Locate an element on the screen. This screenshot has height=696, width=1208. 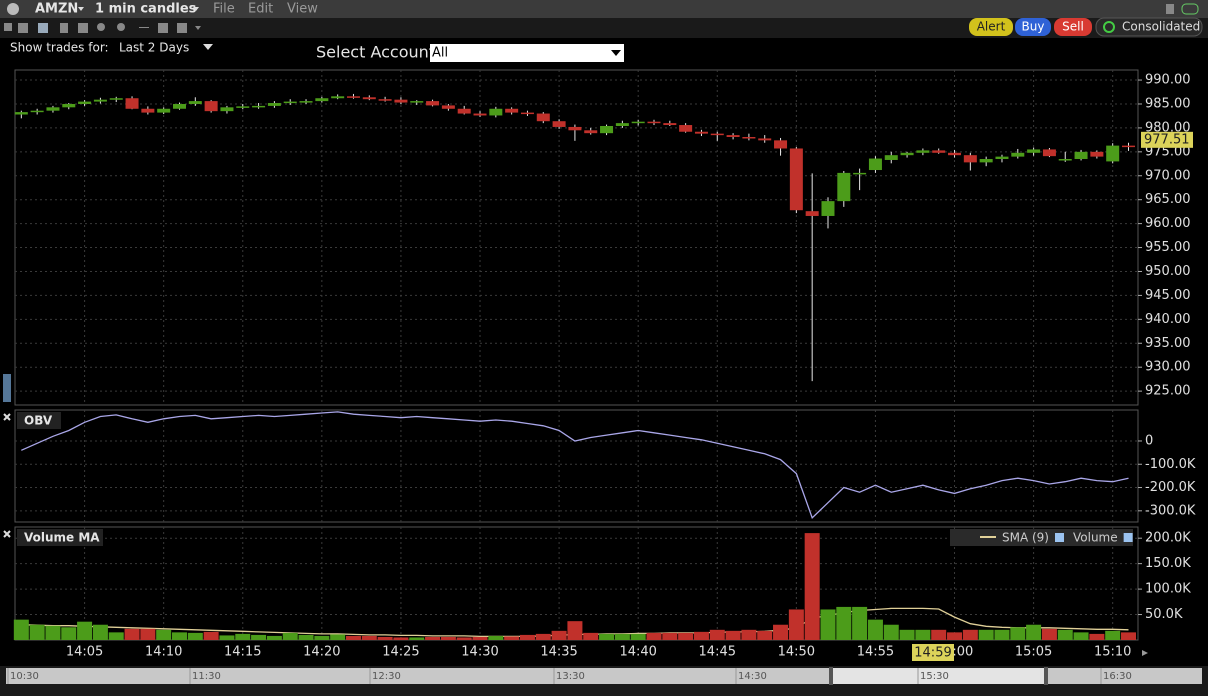
sell-label: Sell is located at coordinates (1073, 27).